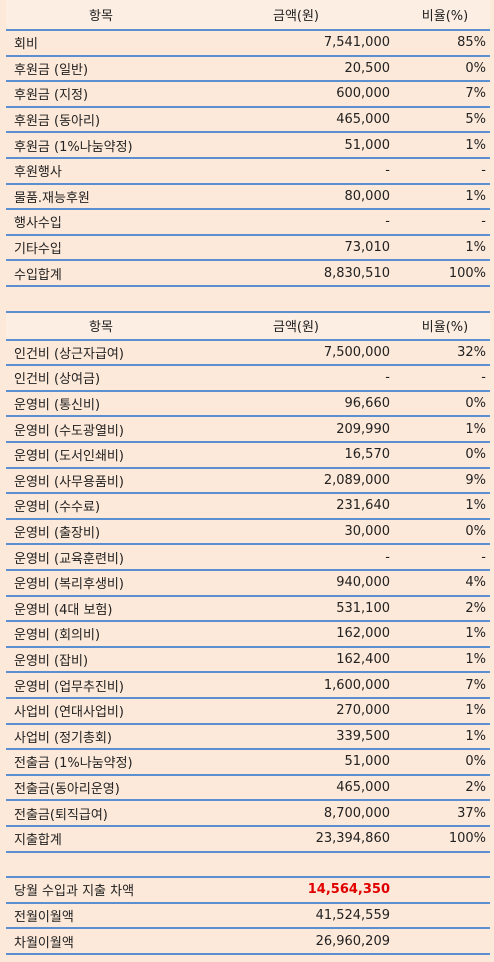  What do you see at coordinates (367, 68) in the screenshot?
I see `amount: 20,500` at bounding box center [367, 68].